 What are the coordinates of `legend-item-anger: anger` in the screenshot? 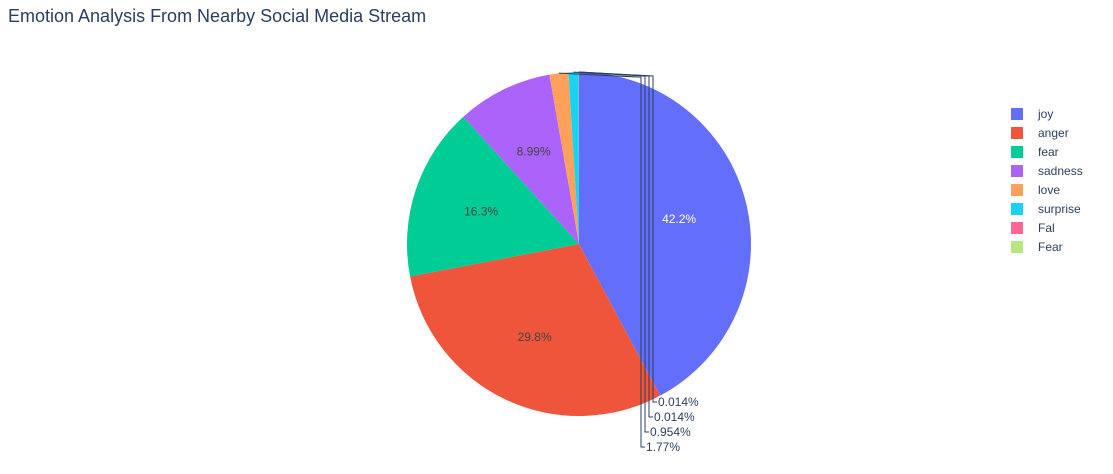 It's located at (1047, 132).